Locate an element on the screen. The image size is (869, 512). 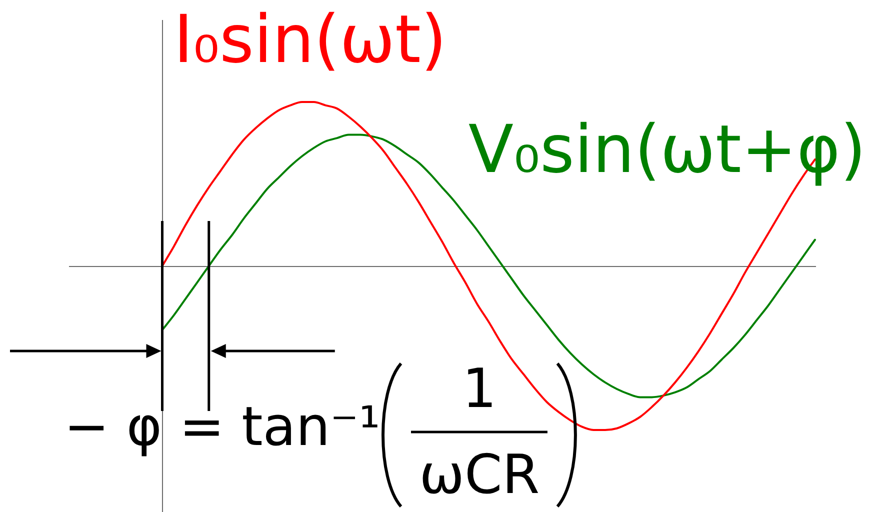
series-label: V₀sin(ωt+φ) is located at coordinates (667, 149).